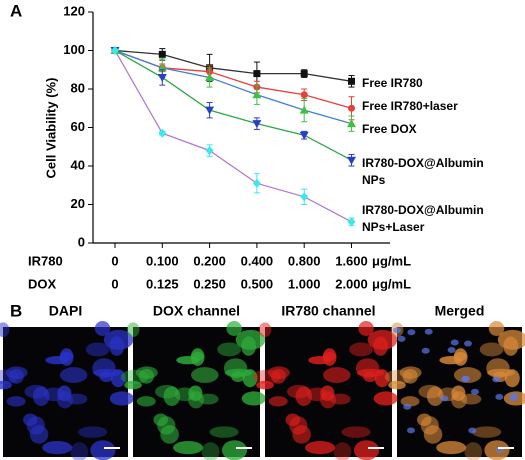 The height and width of the screenshot is (460, 525). What do you see at coordinates (42, 283) in the screenshot?
I see `x-row-label: DOX` at bounding box center [42, 283].